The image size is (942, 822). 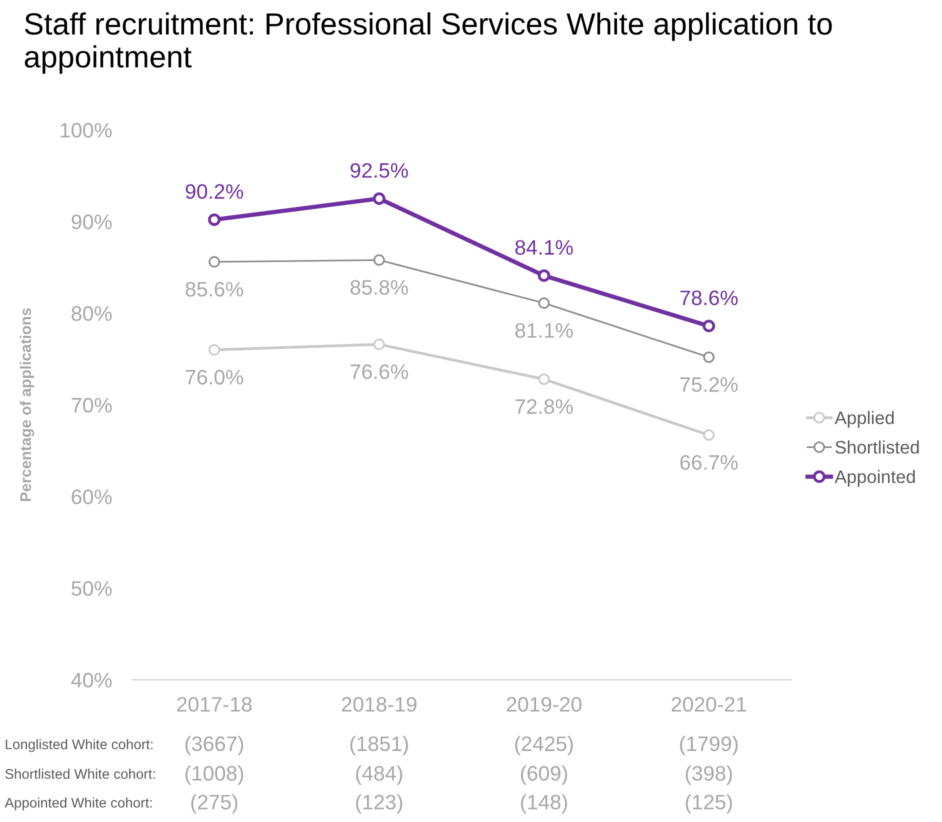 What do you see at coordinates (215, 377) in the screenshot?
I see `data-label: 76.0%` at bounding box center [215, 377].